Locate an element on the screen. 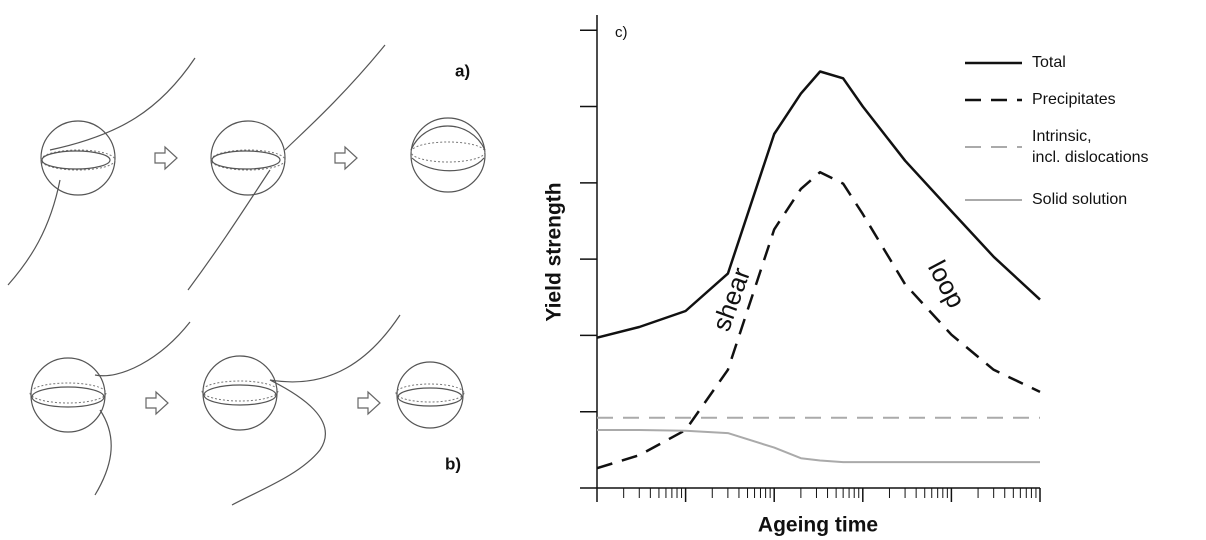 The image size is (1206, 540). annotation: loop is located at coordinates (947, 283).